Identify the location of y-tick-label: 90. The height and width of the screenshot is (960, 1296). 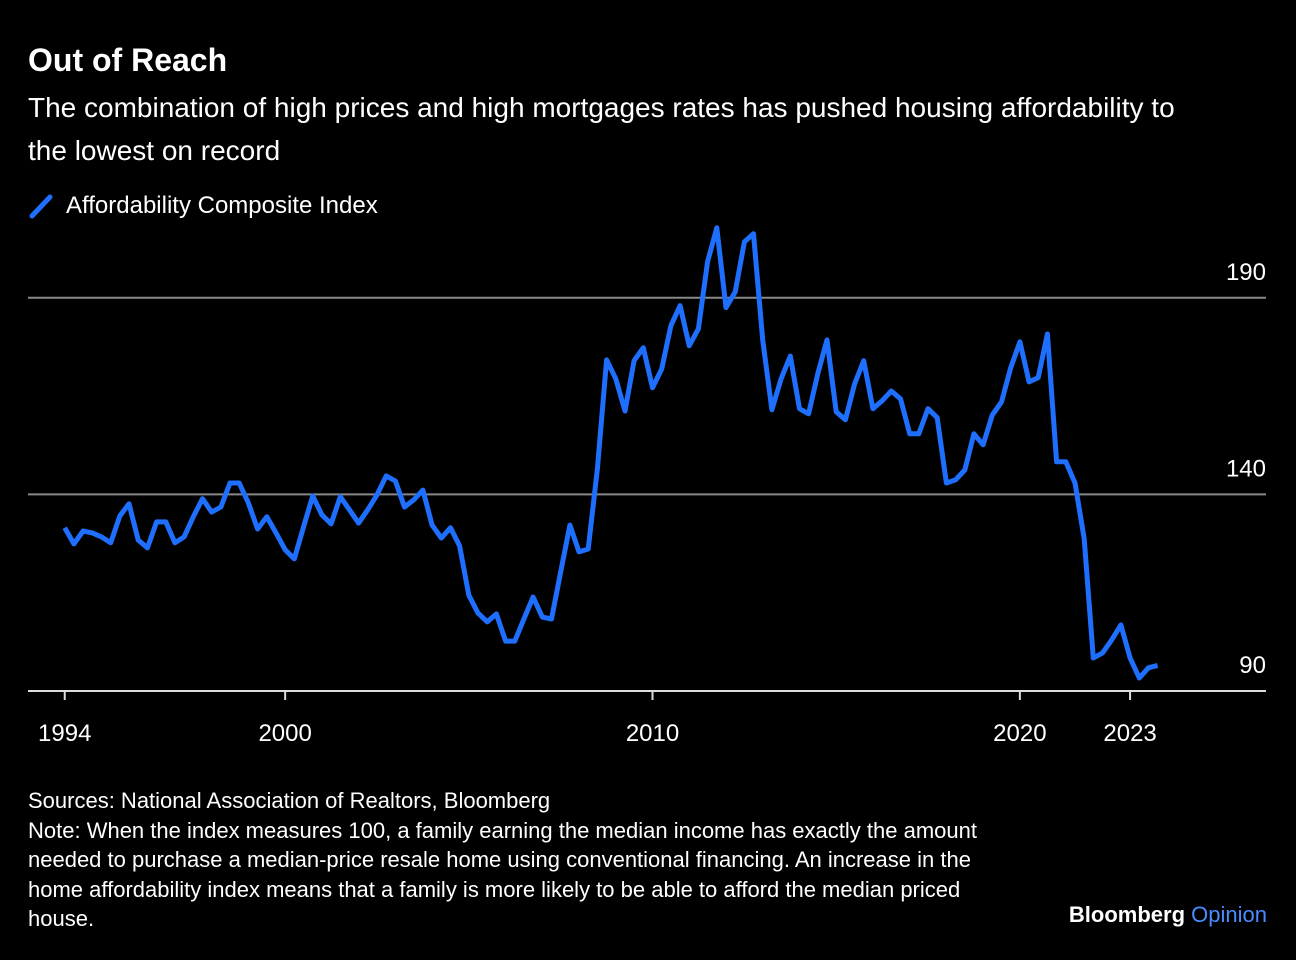
(1252, 665).